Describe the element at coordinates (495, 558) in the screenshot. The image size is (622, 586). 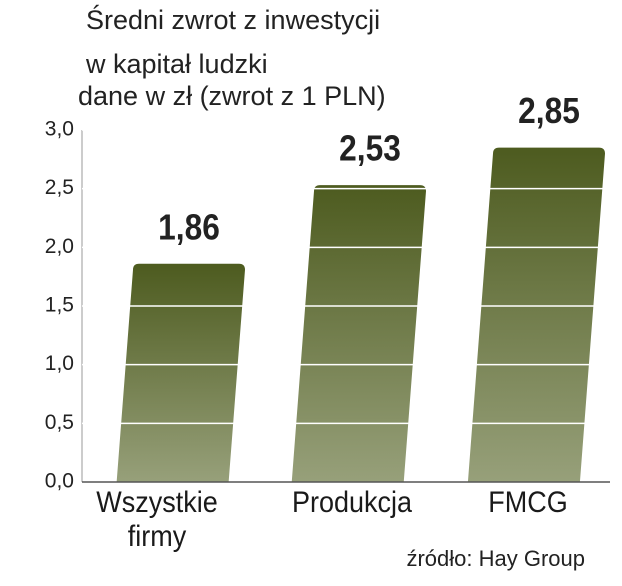
I see `source: źródło: Hay Group` at that location.